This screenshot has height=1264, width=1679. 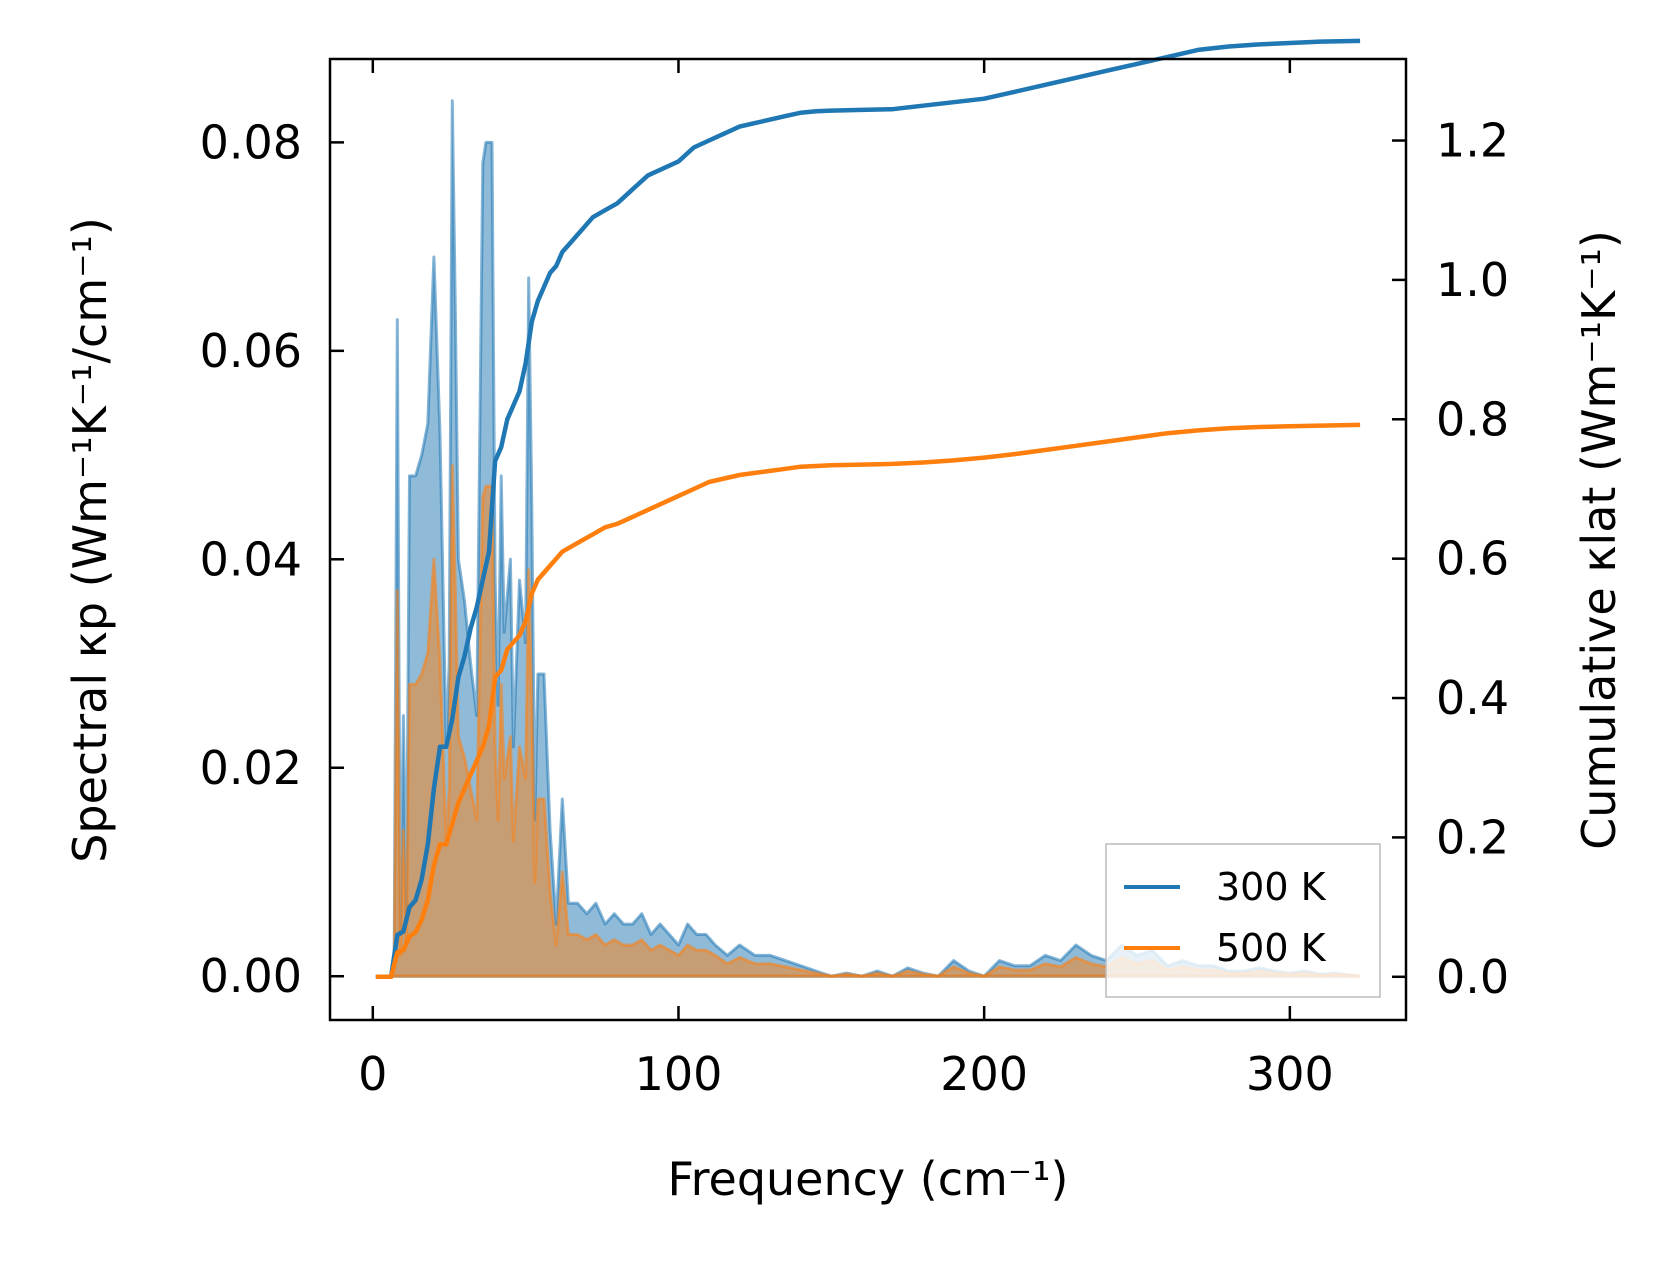 What do you see at coordinates (251, 559) in the screenshot?
I see `y-tick-label-left: 0.04` at bounding box center [251, 559].